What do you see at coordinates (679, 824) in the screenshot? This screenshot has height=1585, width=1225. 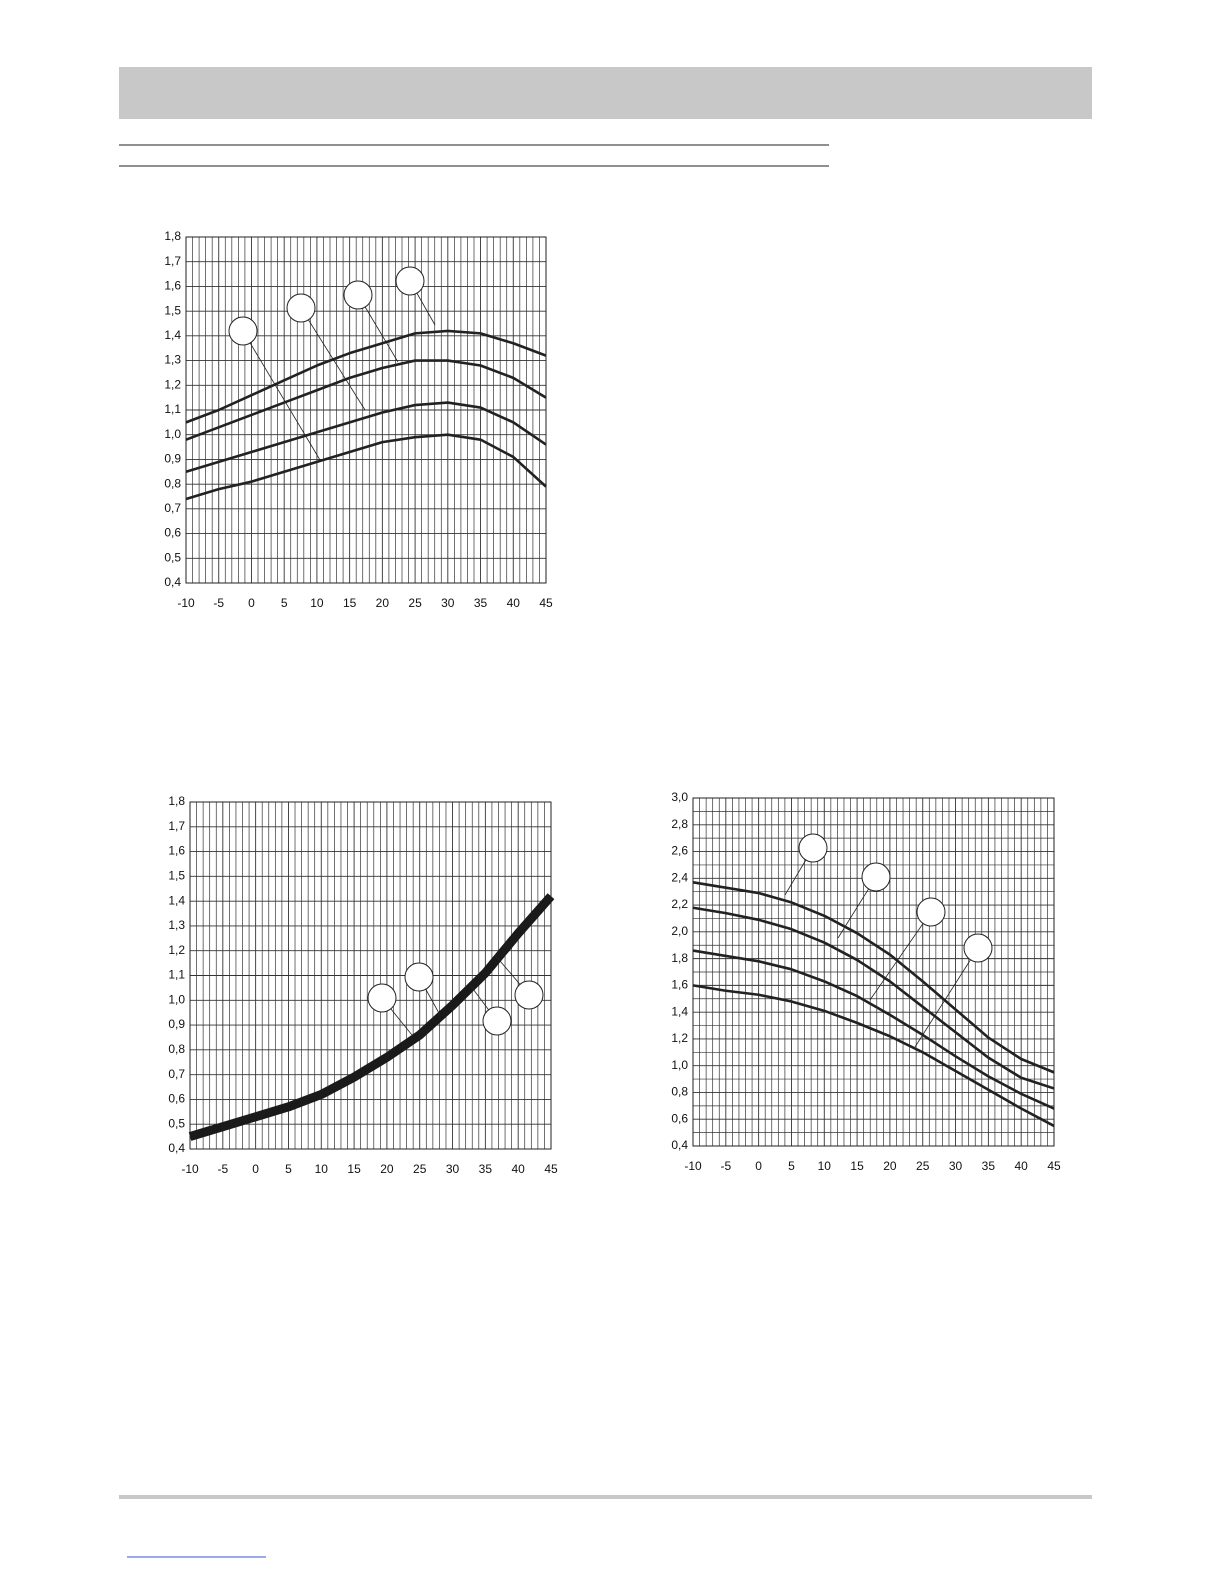 I see `y-tick-label: 2,8` at bounding box center [679, 824].